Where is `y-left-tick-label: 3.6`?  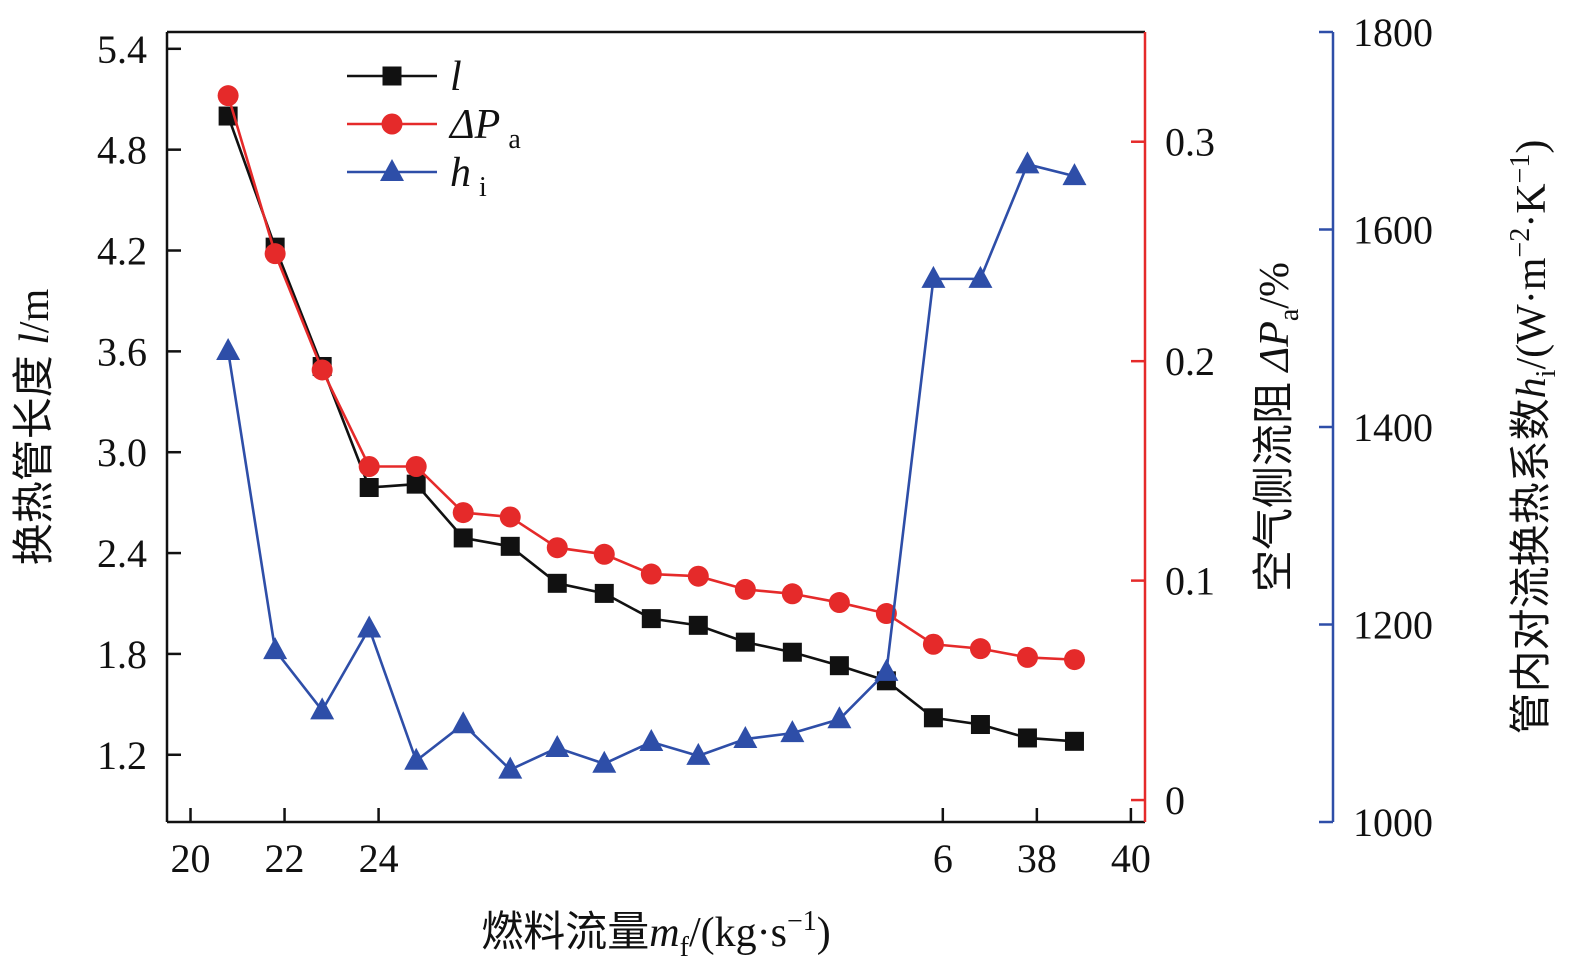 y-left-tick-label: 3.6 is located at coordinates (122, 351).